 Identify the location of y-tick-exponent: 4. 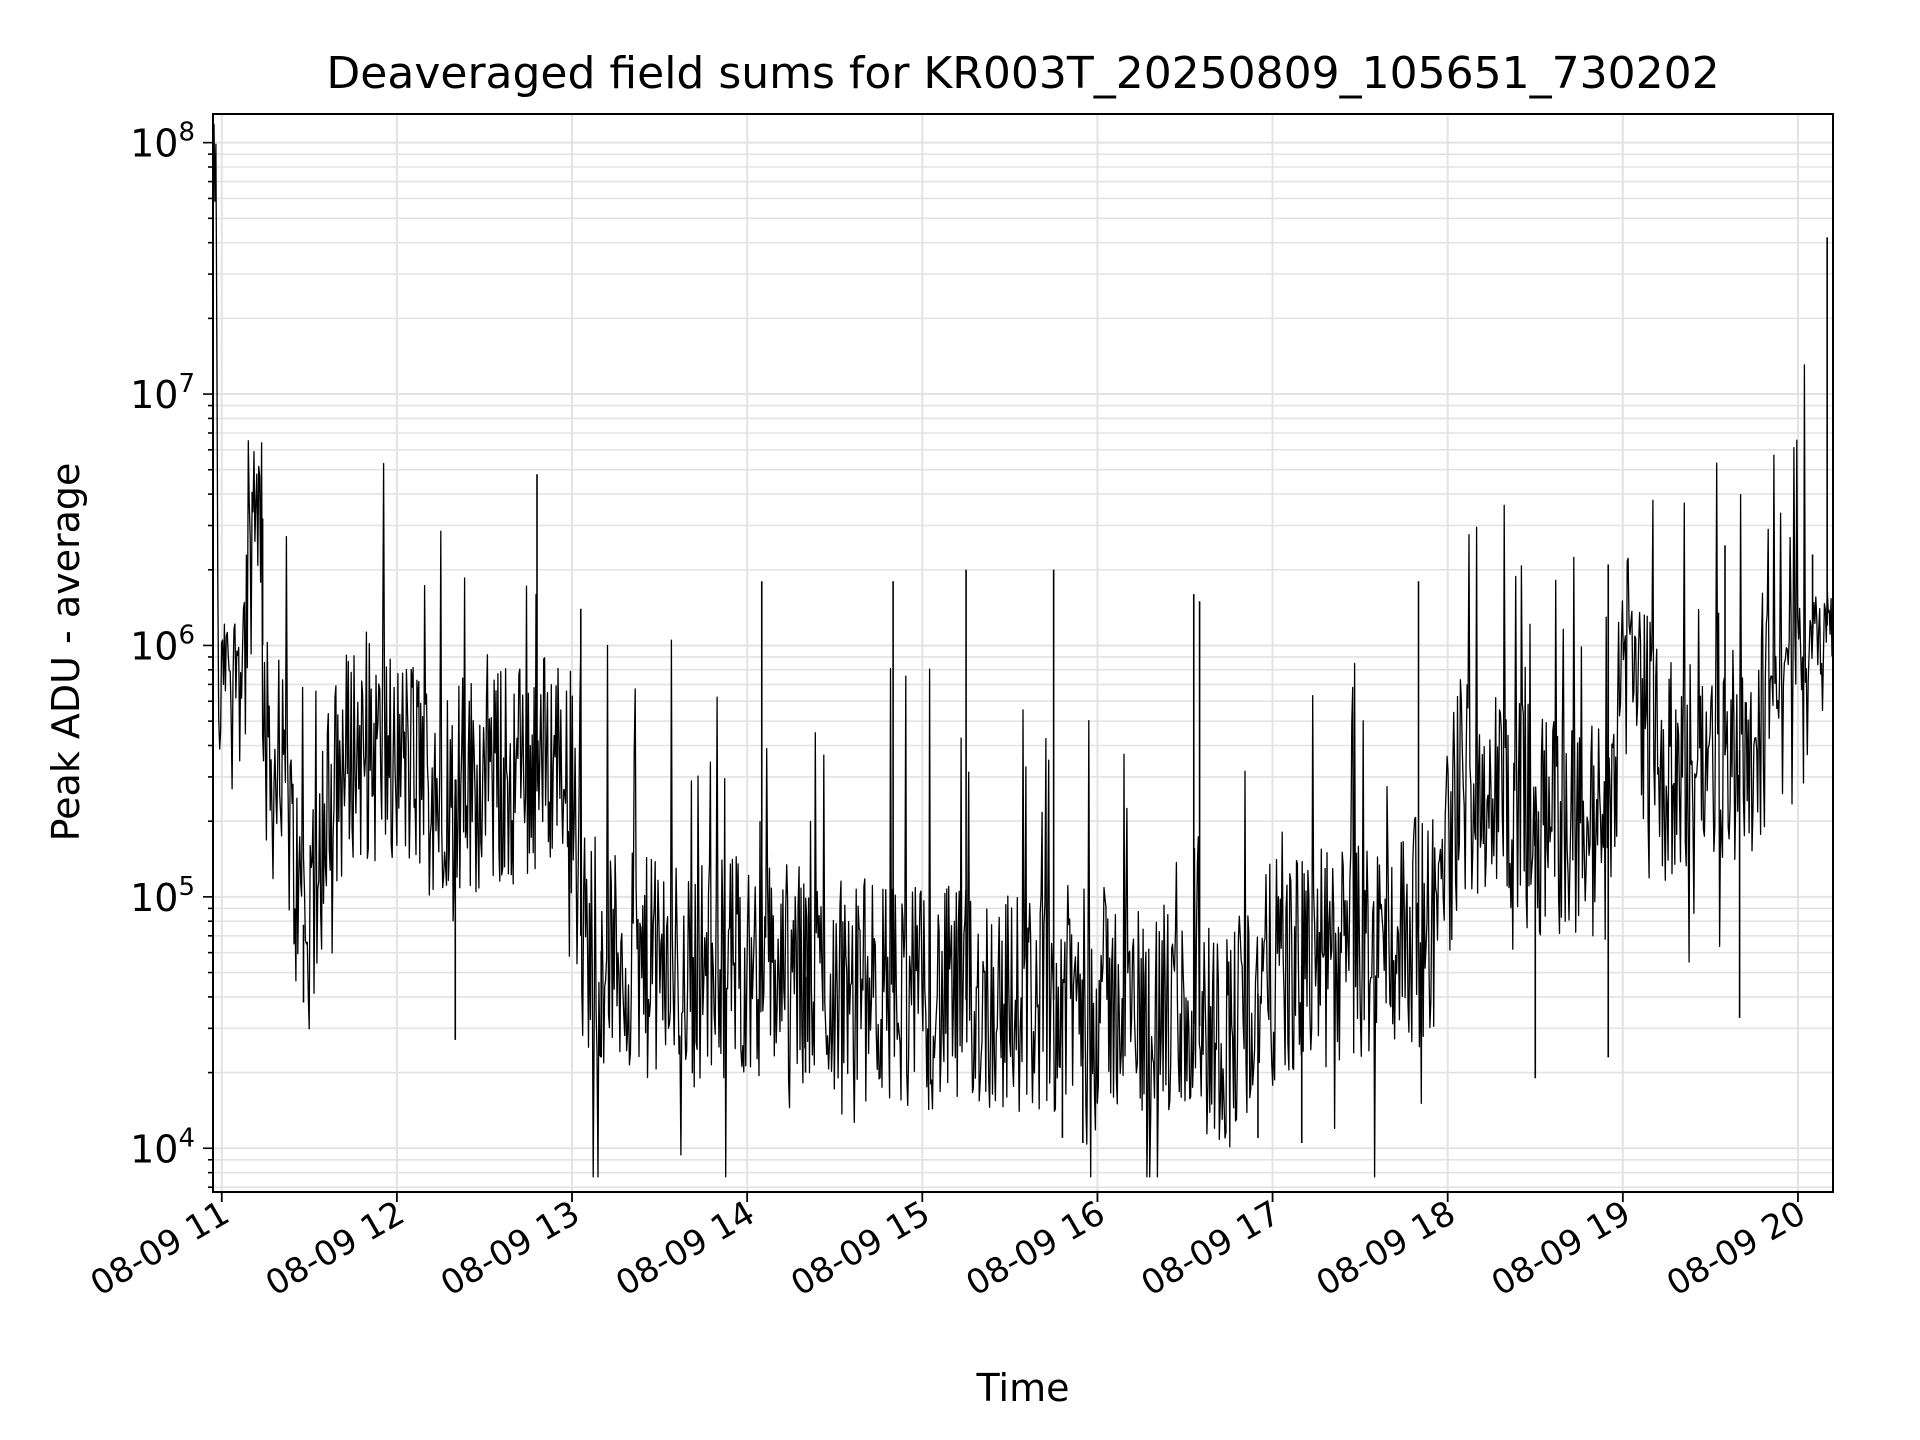
(186, 1138).